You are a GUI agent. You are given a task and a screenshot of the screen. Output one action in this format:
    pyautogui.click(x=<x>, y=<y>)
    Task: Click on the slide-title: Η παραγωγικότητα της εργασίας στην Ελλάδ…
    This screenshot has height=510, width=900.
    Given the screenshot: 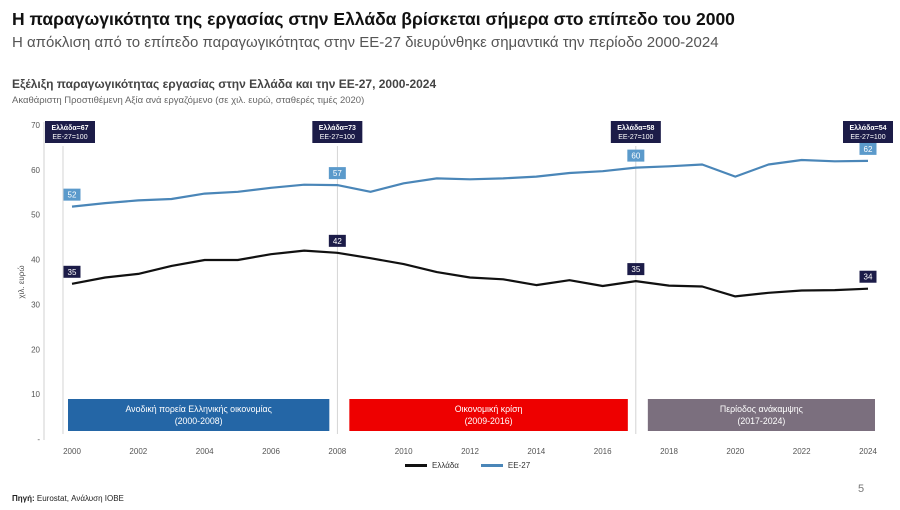 What is the action you would take?
    pyautogui.click(x=373, y=19)
    